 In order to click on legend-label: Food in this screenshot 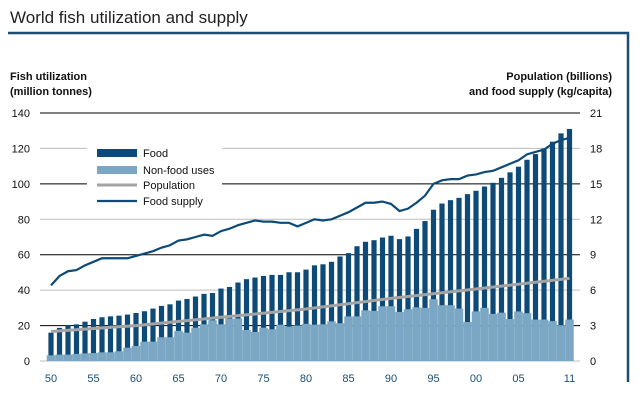, I will do `click(155, 154)`.